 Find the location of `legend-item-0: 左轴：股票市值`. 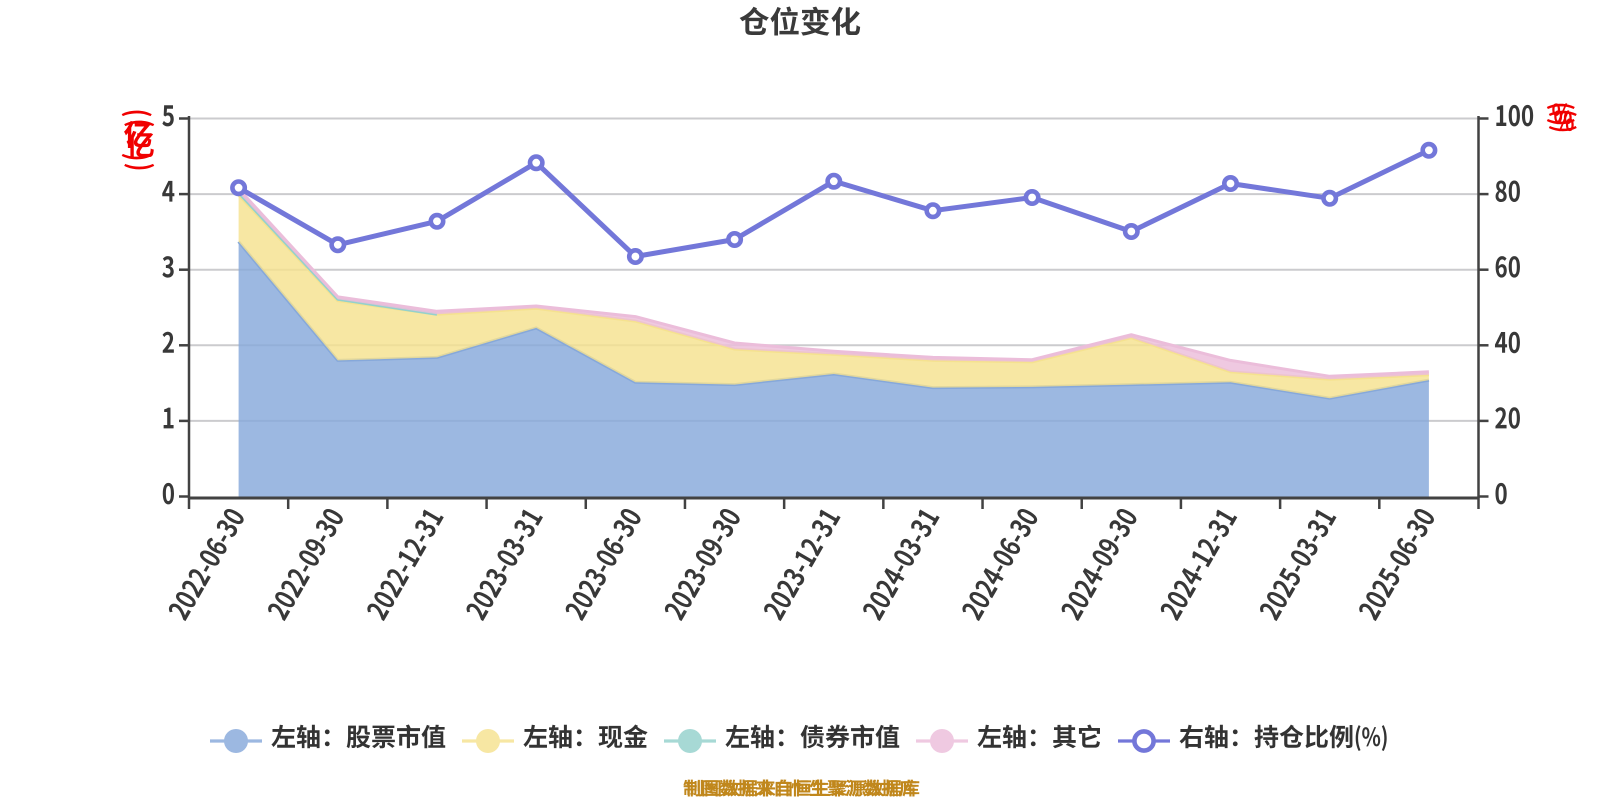

legend-item-0: 左轴：股票市值 is located at coordinates (328, 740).